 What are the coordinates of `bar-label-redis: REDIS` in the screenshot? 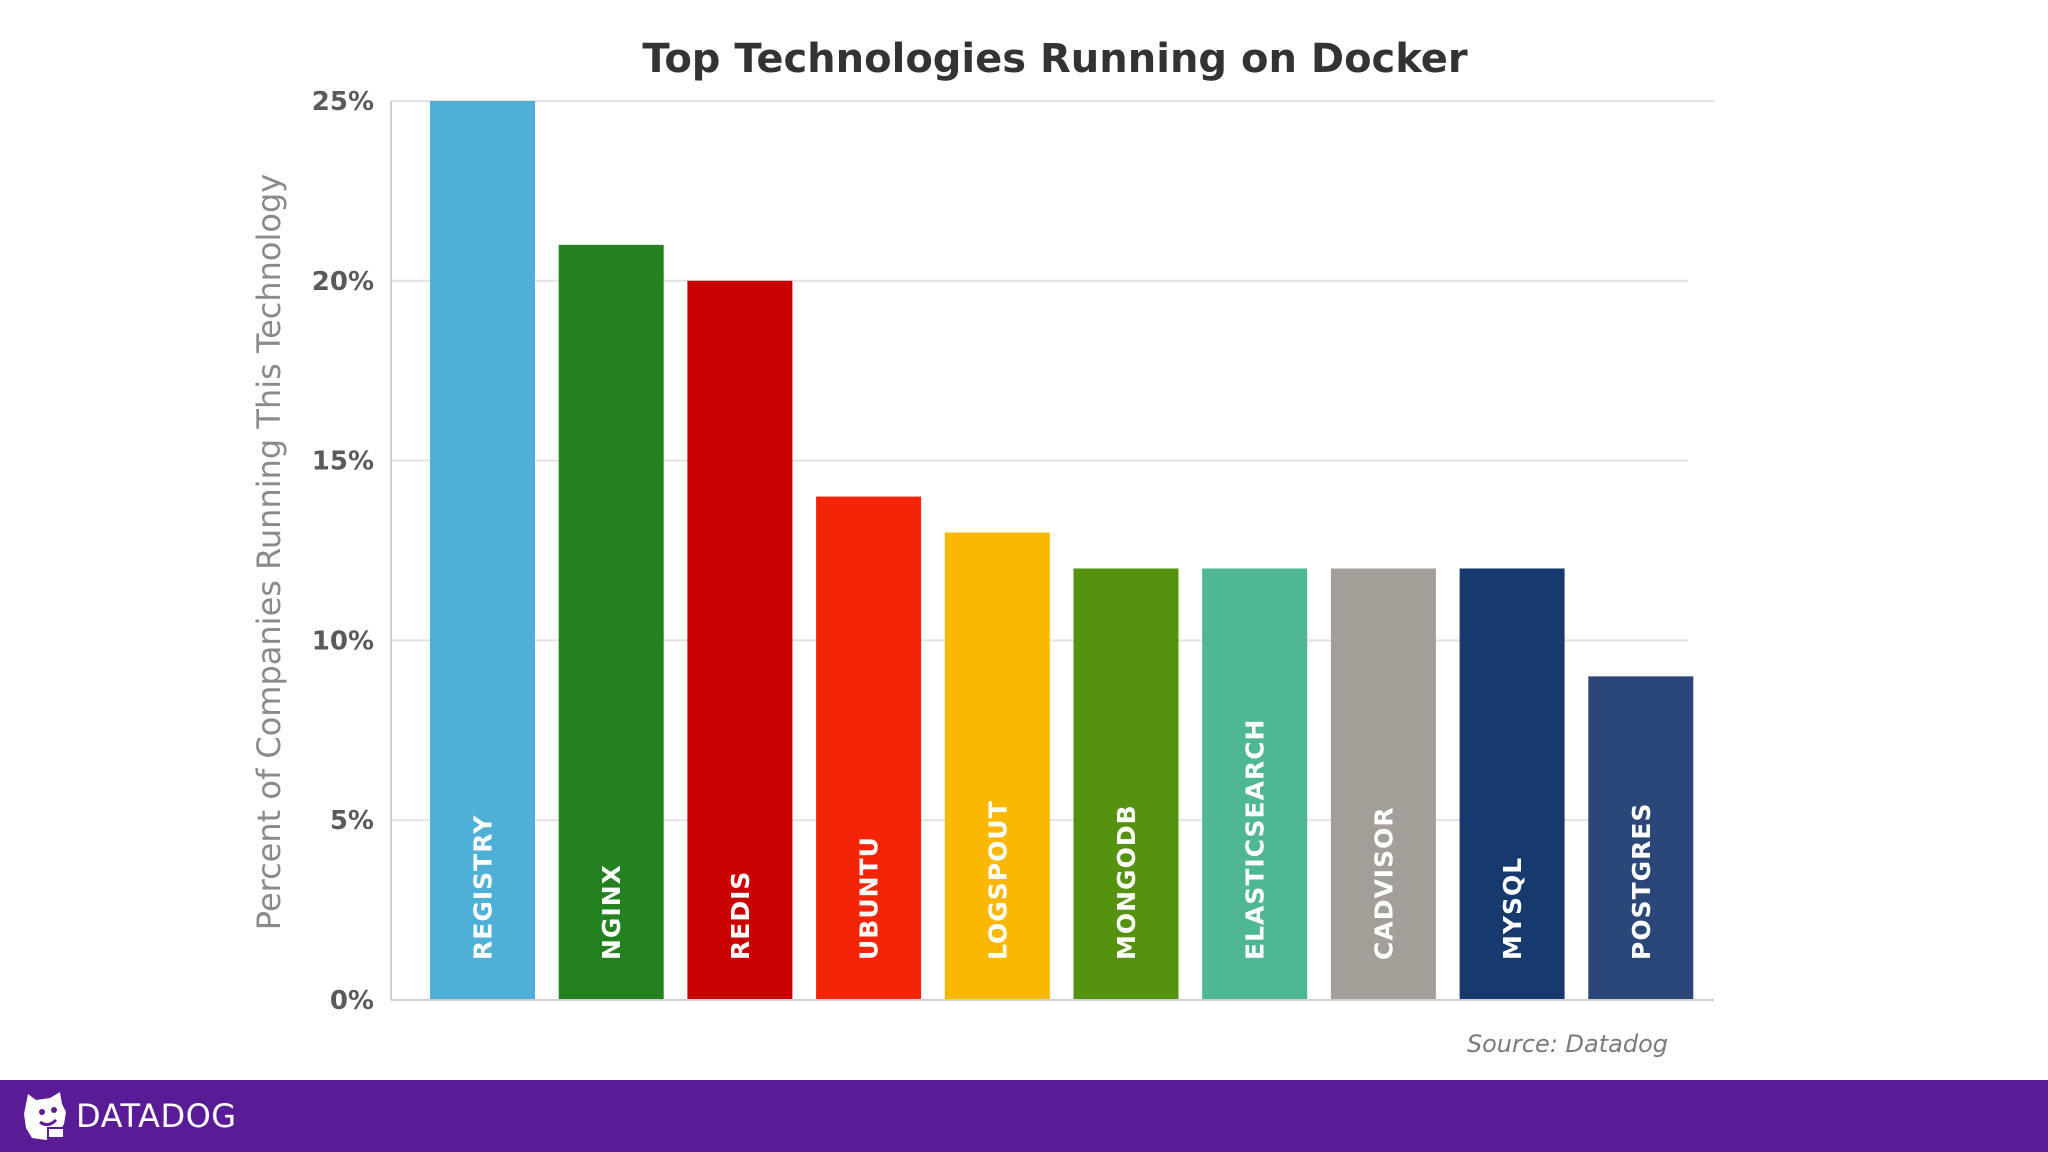 It's located at (740, 915).